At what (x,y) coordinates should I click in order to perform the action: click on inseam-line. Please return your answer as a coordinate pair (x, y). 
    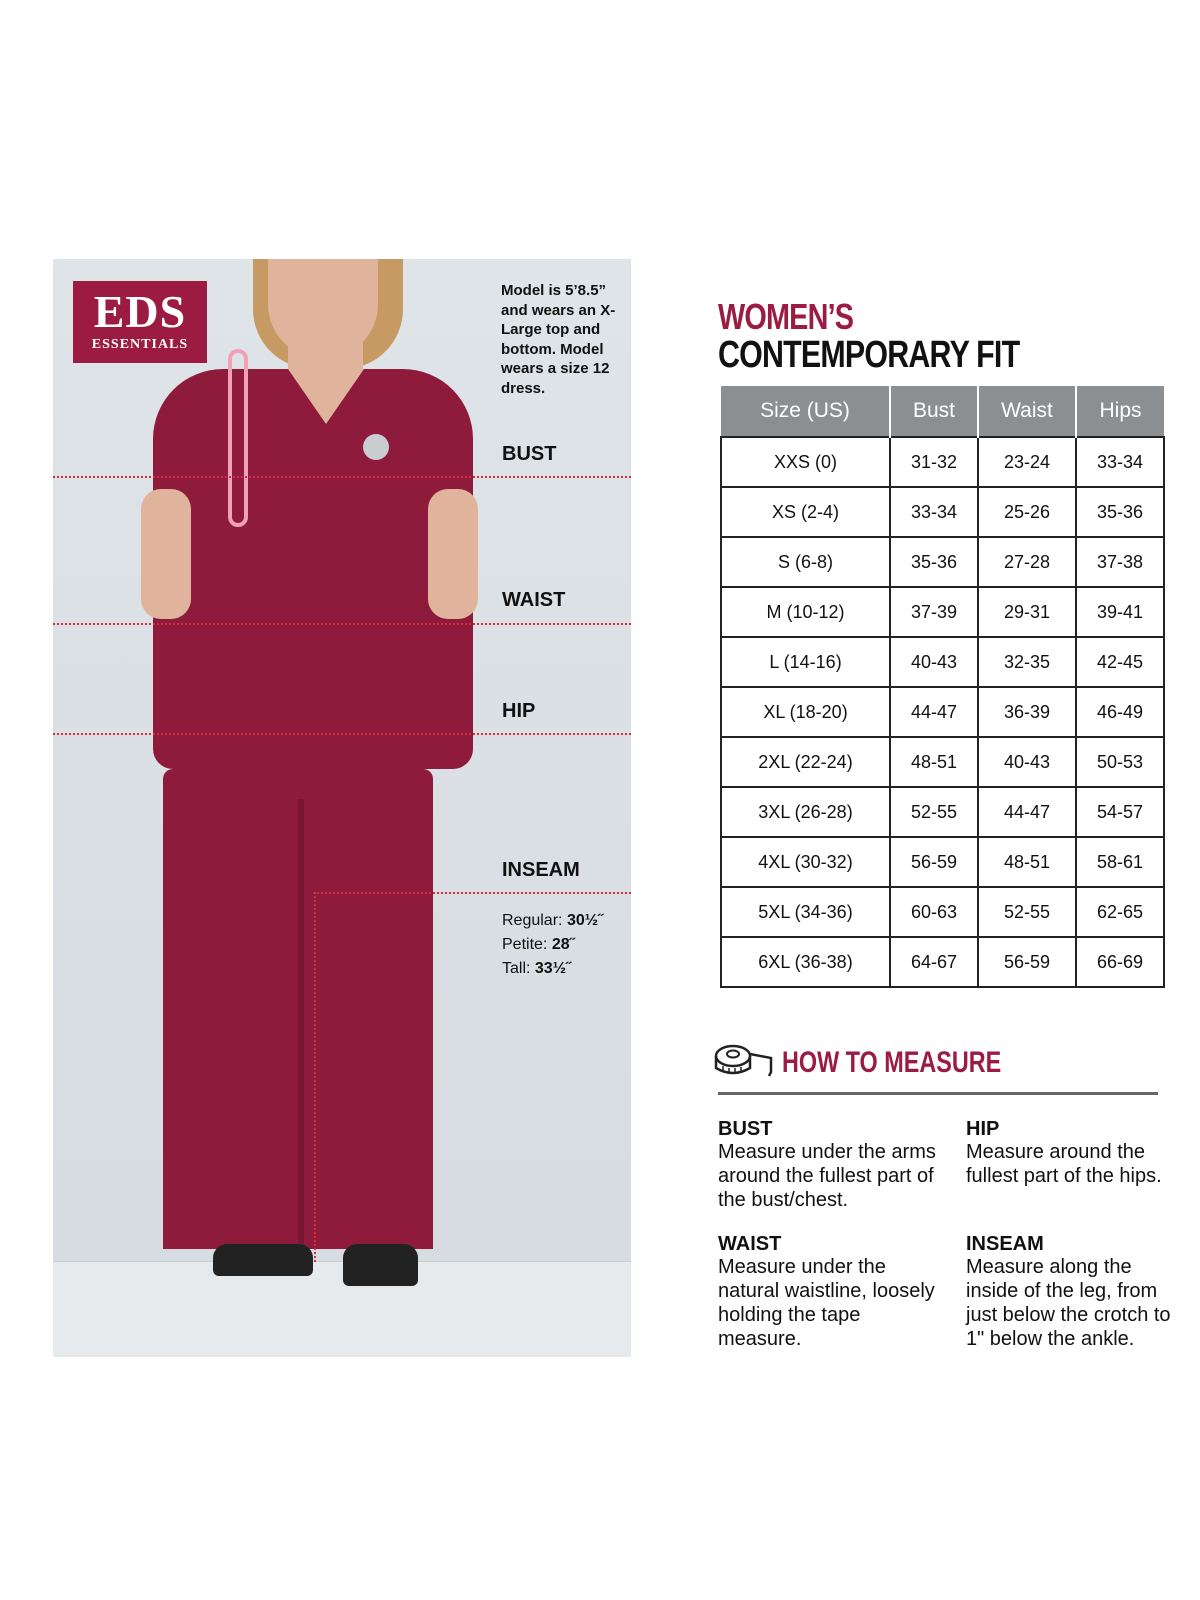
    Looking at the image, I should click on (472, 893).